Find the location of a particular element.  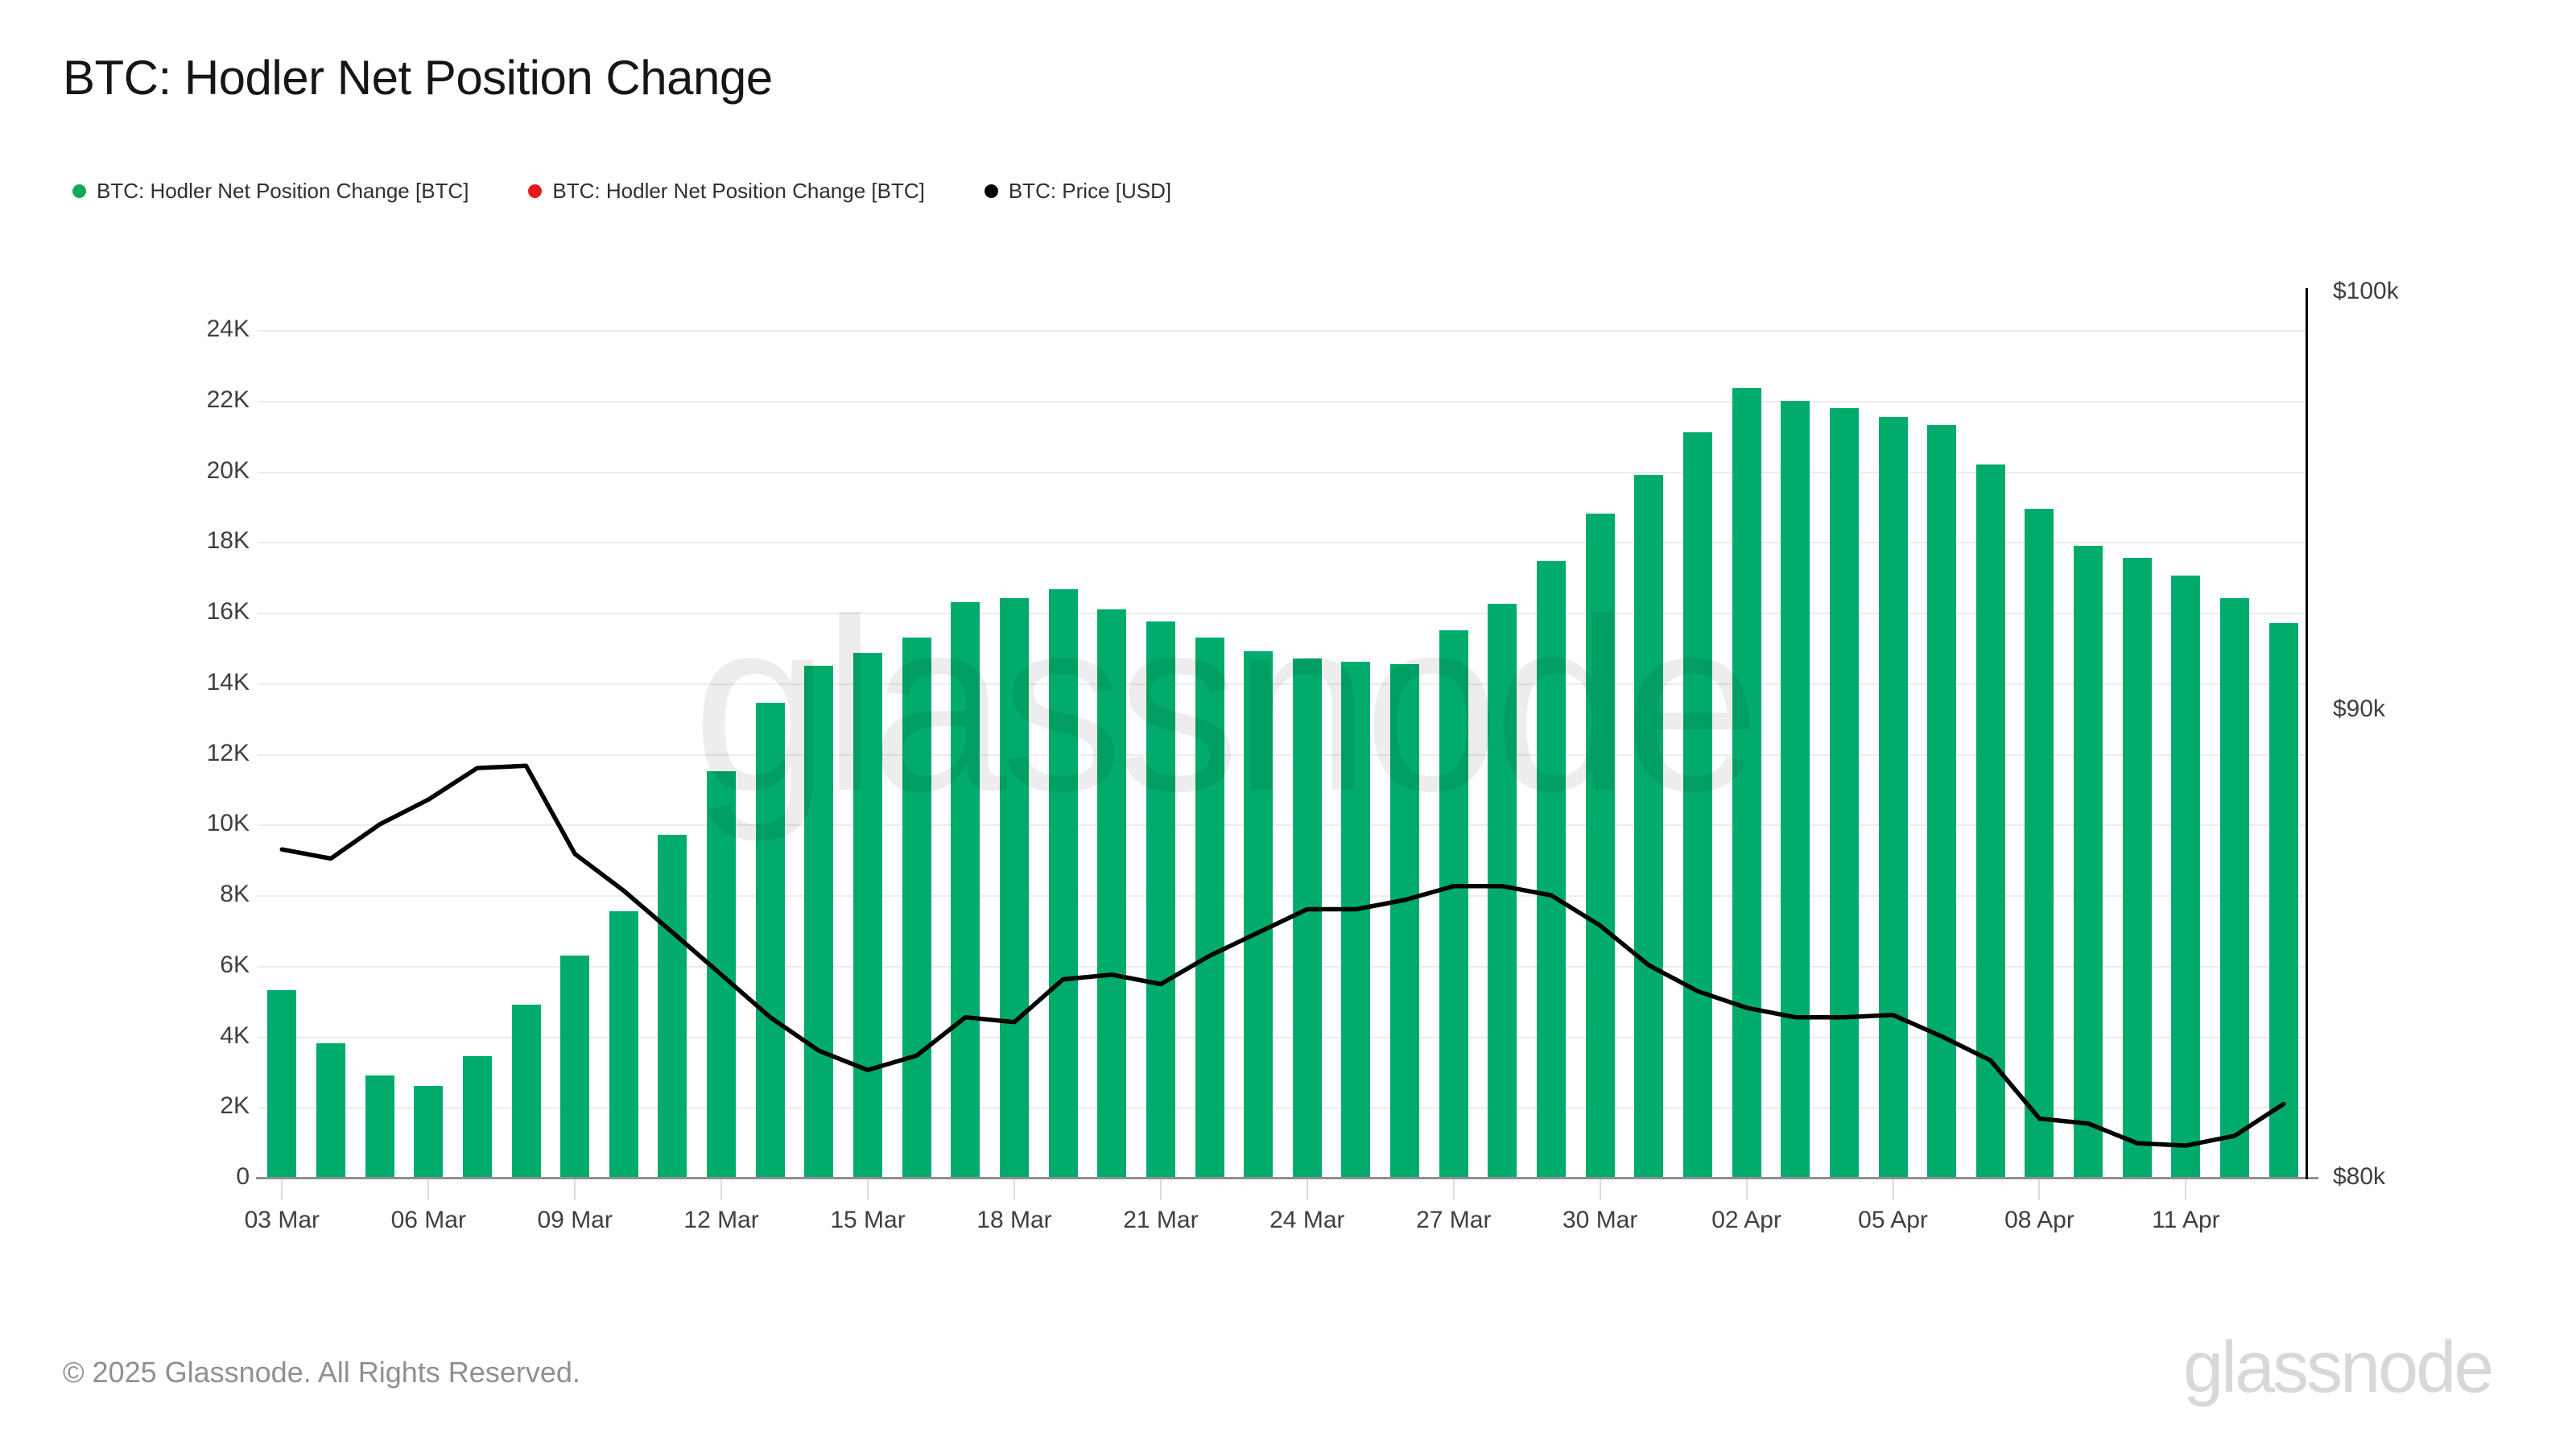

right-axis-tick-label: $80k is located at coordinates (2359, 1176).